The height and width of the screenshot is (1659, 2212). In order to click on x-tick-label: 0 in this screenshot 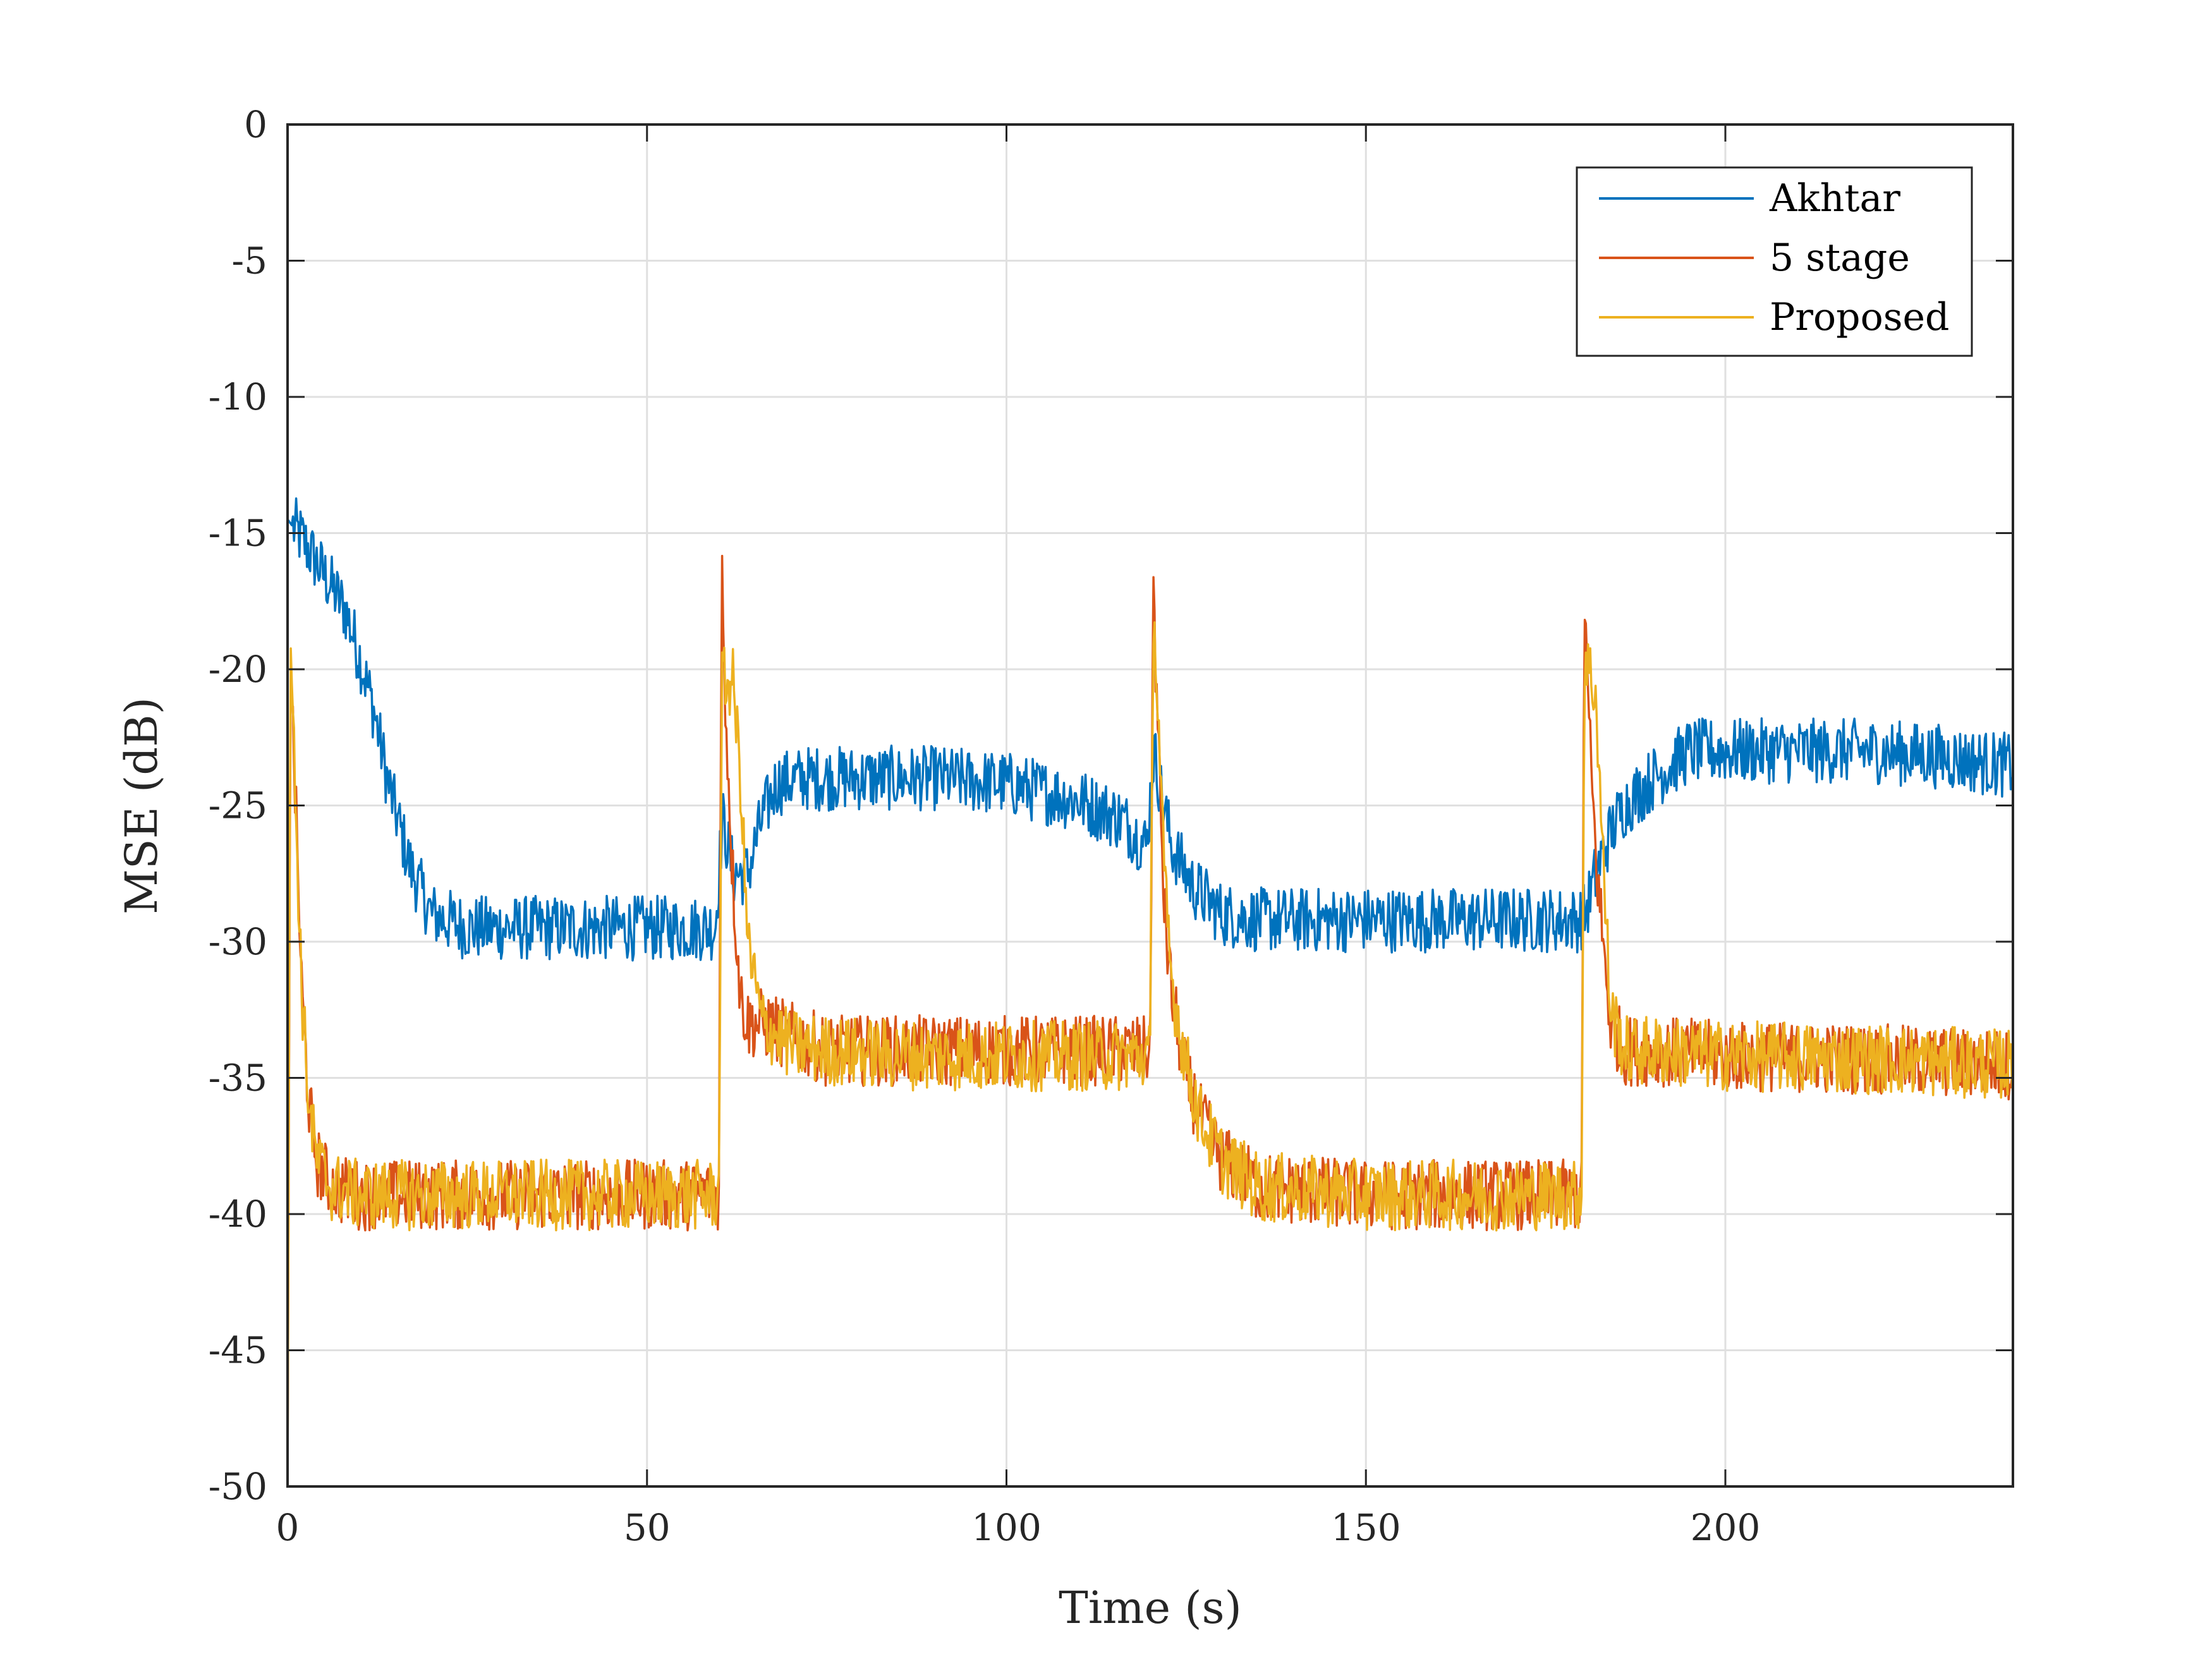, I will do `click(288, 1527)`.